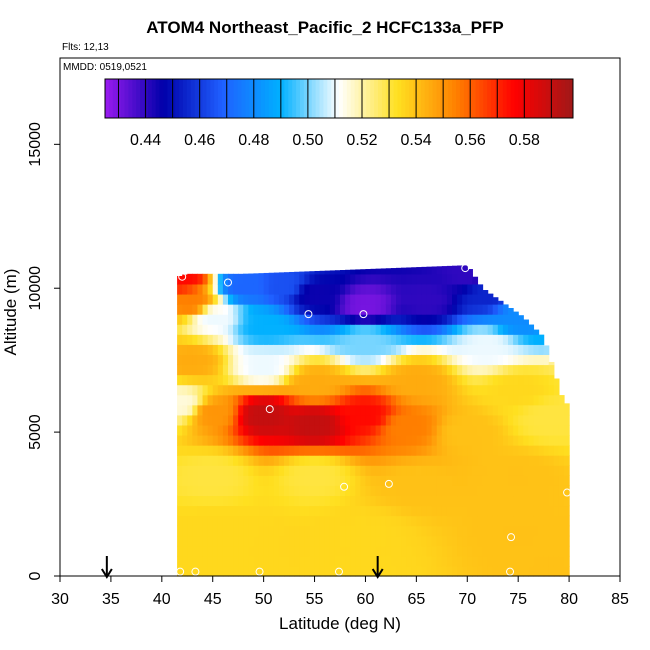 This screenshot has height=650, width=650. What do you see at coordinates (315, 599) in the screenshot?
I see `x-tick-label: 55` at bounding box center [315, 599].